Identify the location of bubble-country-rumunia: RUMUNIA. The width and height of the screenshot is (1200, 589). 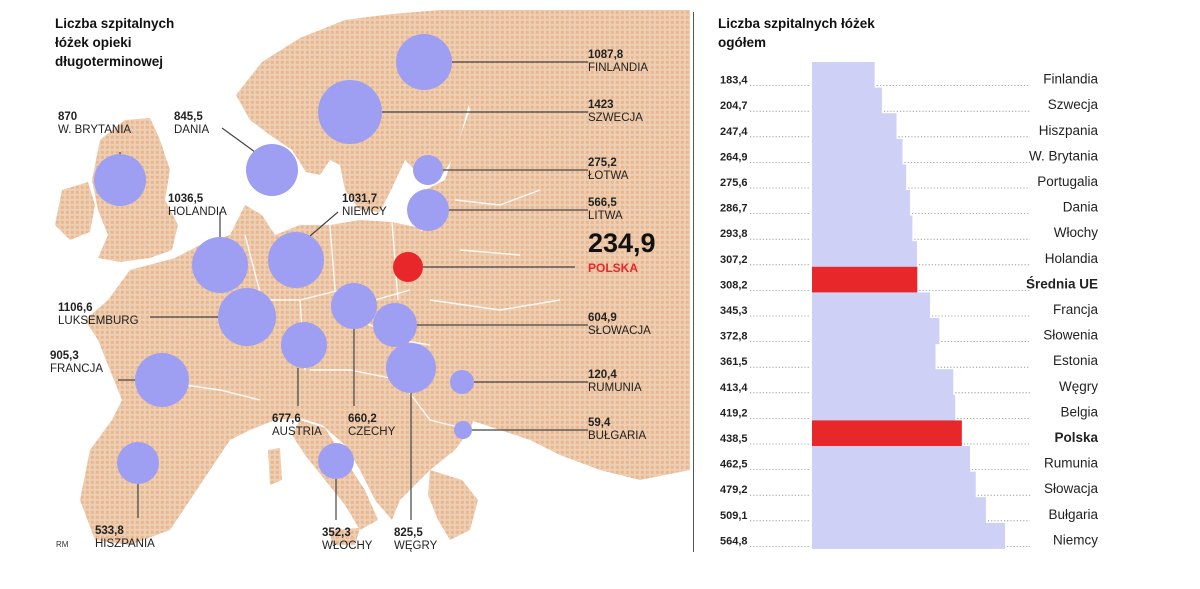
(615, 388).